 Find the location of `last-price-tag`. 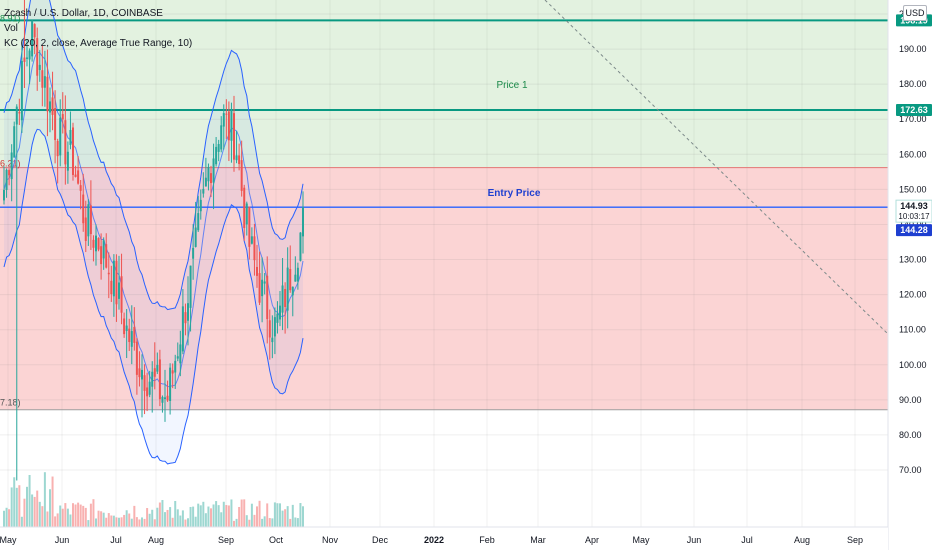

last-price-tag is located at coordinates (913, 211).